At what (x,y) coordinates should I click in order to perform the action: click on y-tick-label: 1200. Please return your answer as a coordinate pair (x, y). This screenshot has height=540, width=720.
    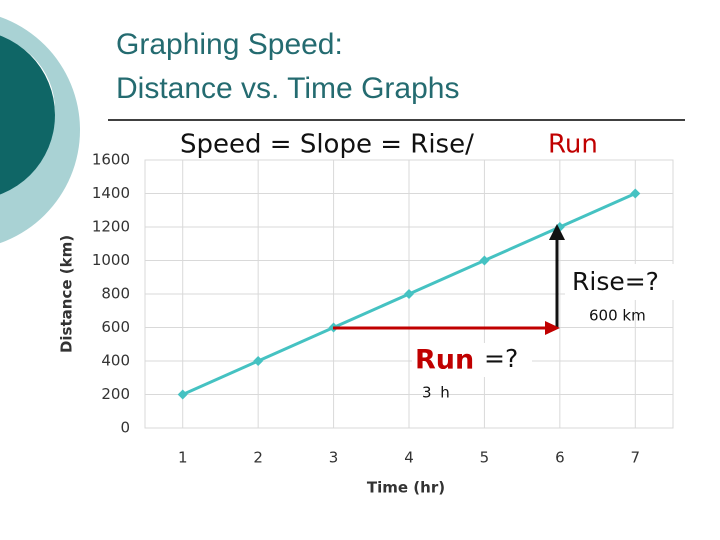
    Looking at the image, I should click on (111, 227).